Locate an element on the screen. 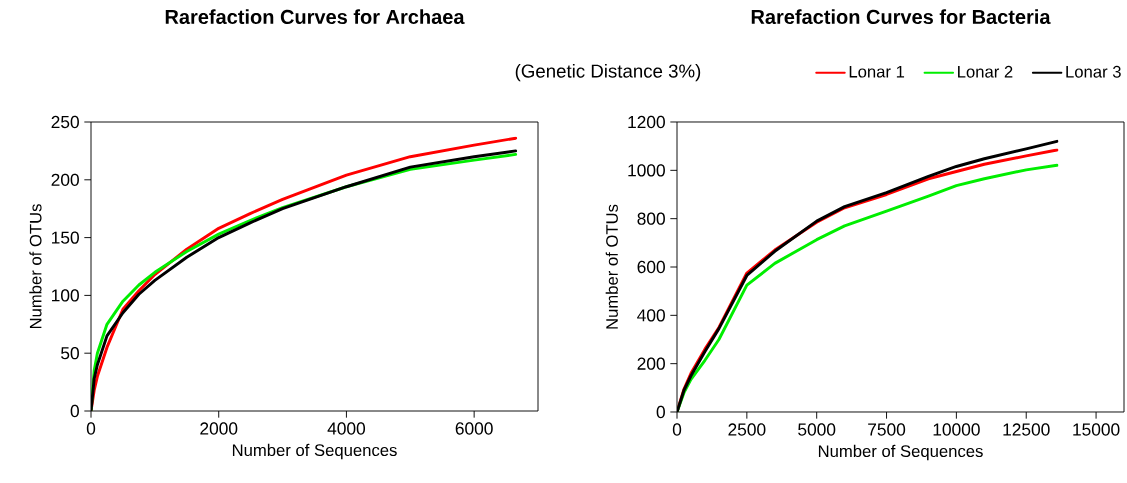  chart-title: Rarefaction Curves for Archaea is located at coordinates (315, 16).